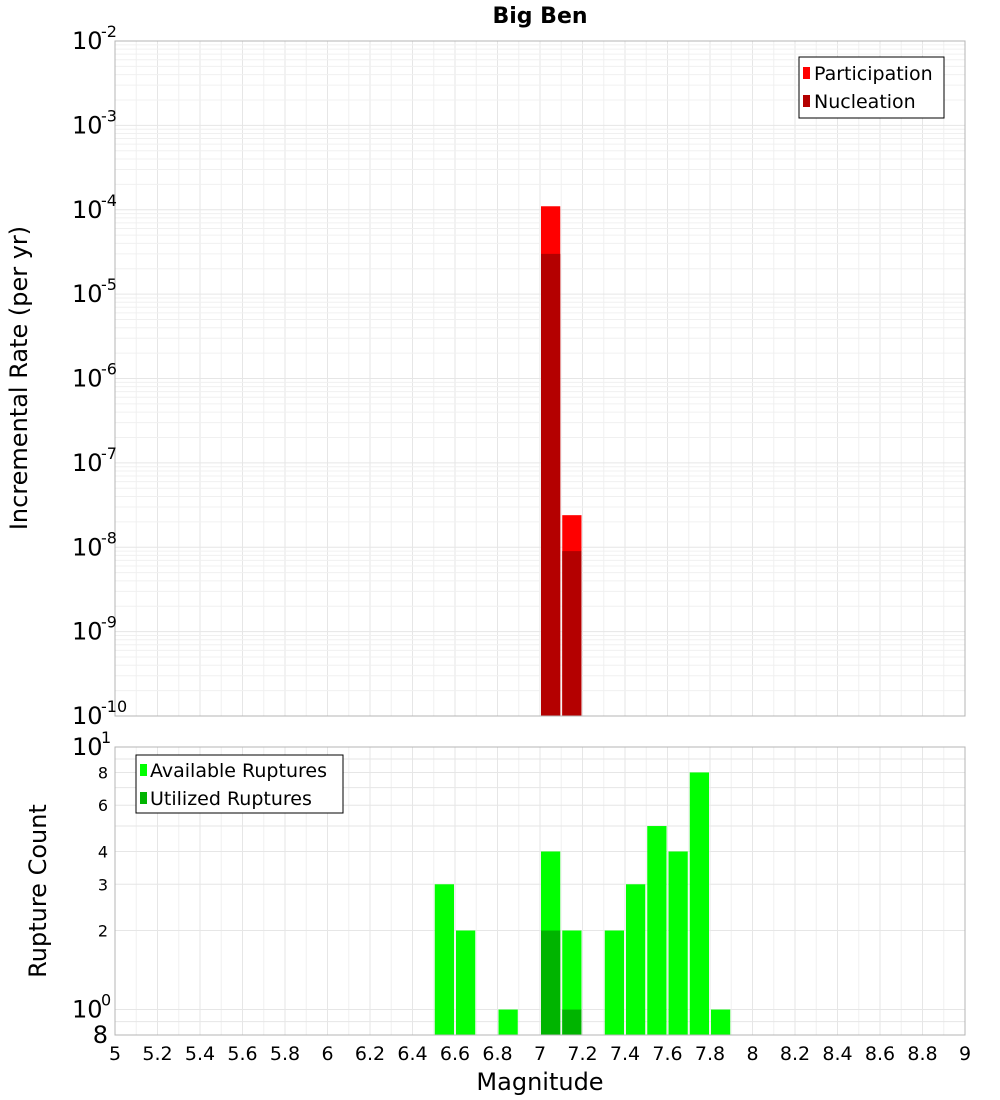 This screenshot has width=1000, height=1100. I want to click on top-y-tick-label: 10⁻⁵, so click(94, 291).